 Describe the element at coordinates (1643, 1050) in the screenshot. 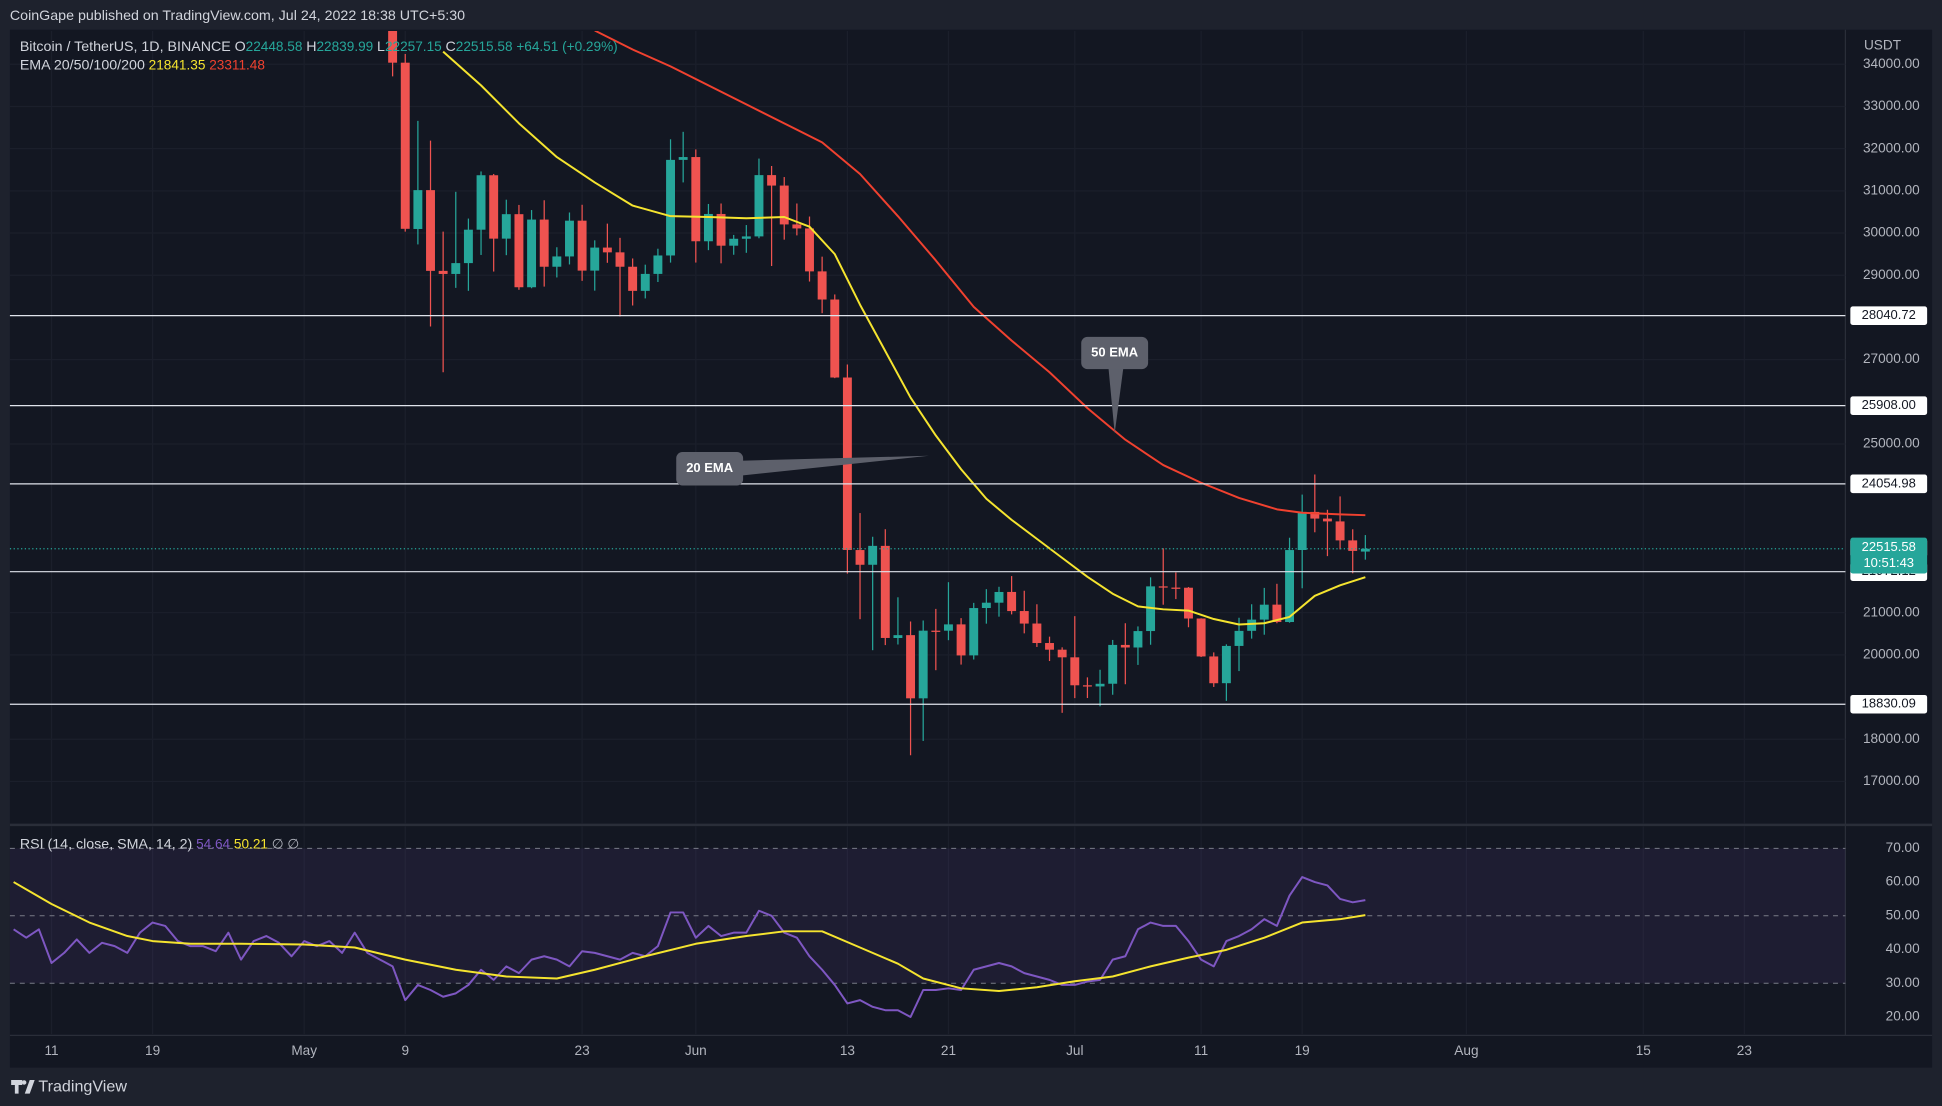

I see `x-tick-label: 15` at that location.